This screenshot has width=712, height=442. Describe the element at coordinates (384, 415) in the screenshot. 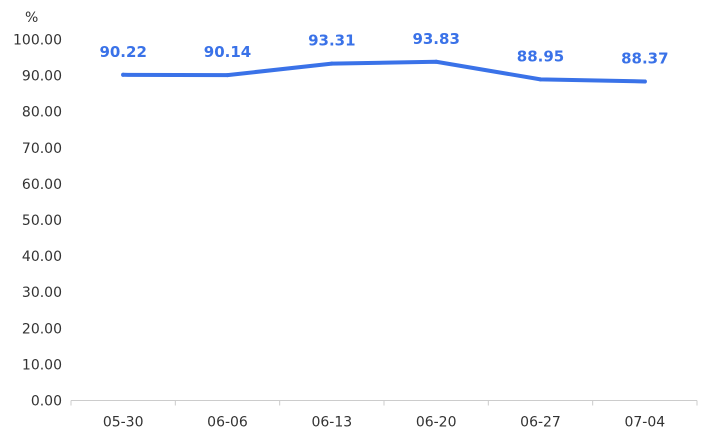

I see `x-axis: 05-30 06-06 06-13 06-20 06-27 07-04` at that location.